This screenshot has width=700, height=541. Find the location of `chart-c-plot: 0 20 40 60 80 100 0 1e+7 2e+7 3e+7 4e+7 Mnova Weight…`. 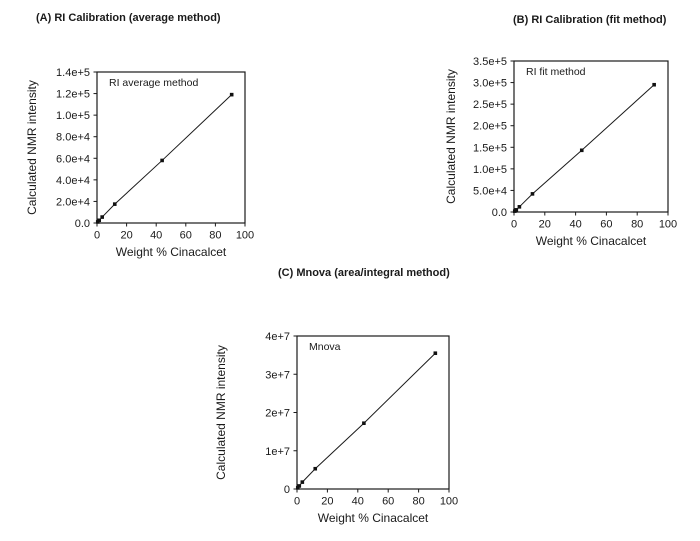

chart-c-plot: 0 20 40 60 80 100 0 1e+7 2e+7 3e+7 4e+7 Mnova Weight… is located at coordinates (336, 428).